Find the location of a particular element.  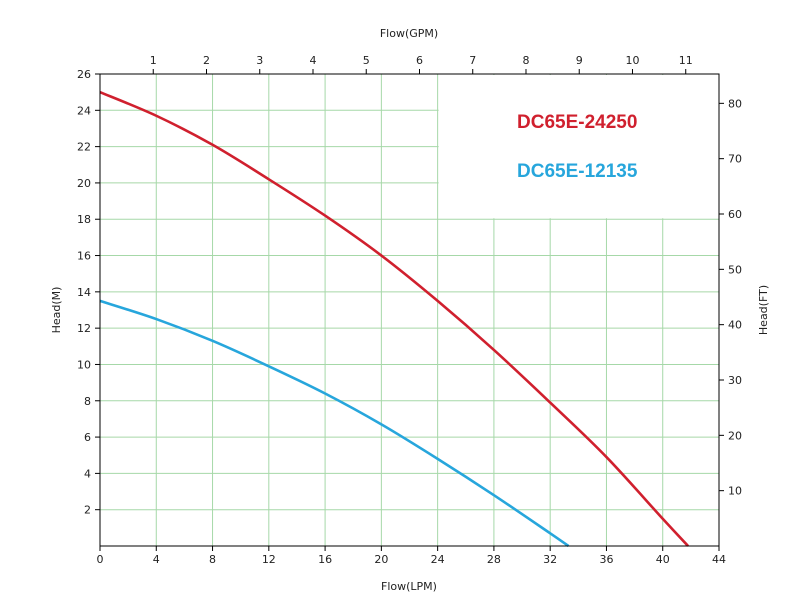

left-tick-label: 16 is located at coordinates (84, 256).